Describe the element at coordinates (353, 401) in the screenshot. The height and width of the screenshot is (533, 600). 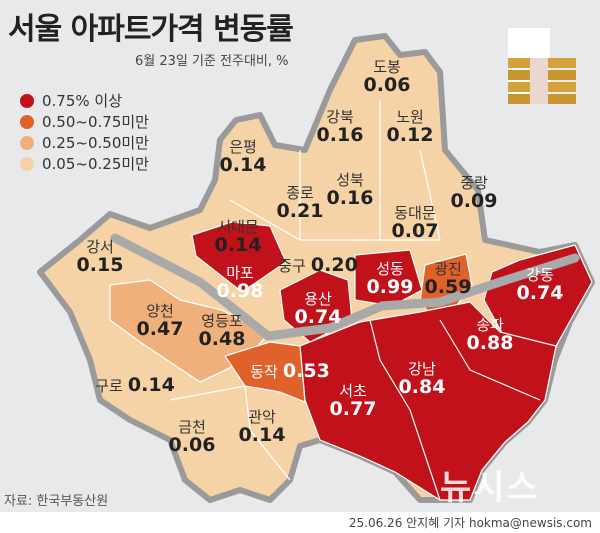
I see `district-label: 서초 0.77` at that location.